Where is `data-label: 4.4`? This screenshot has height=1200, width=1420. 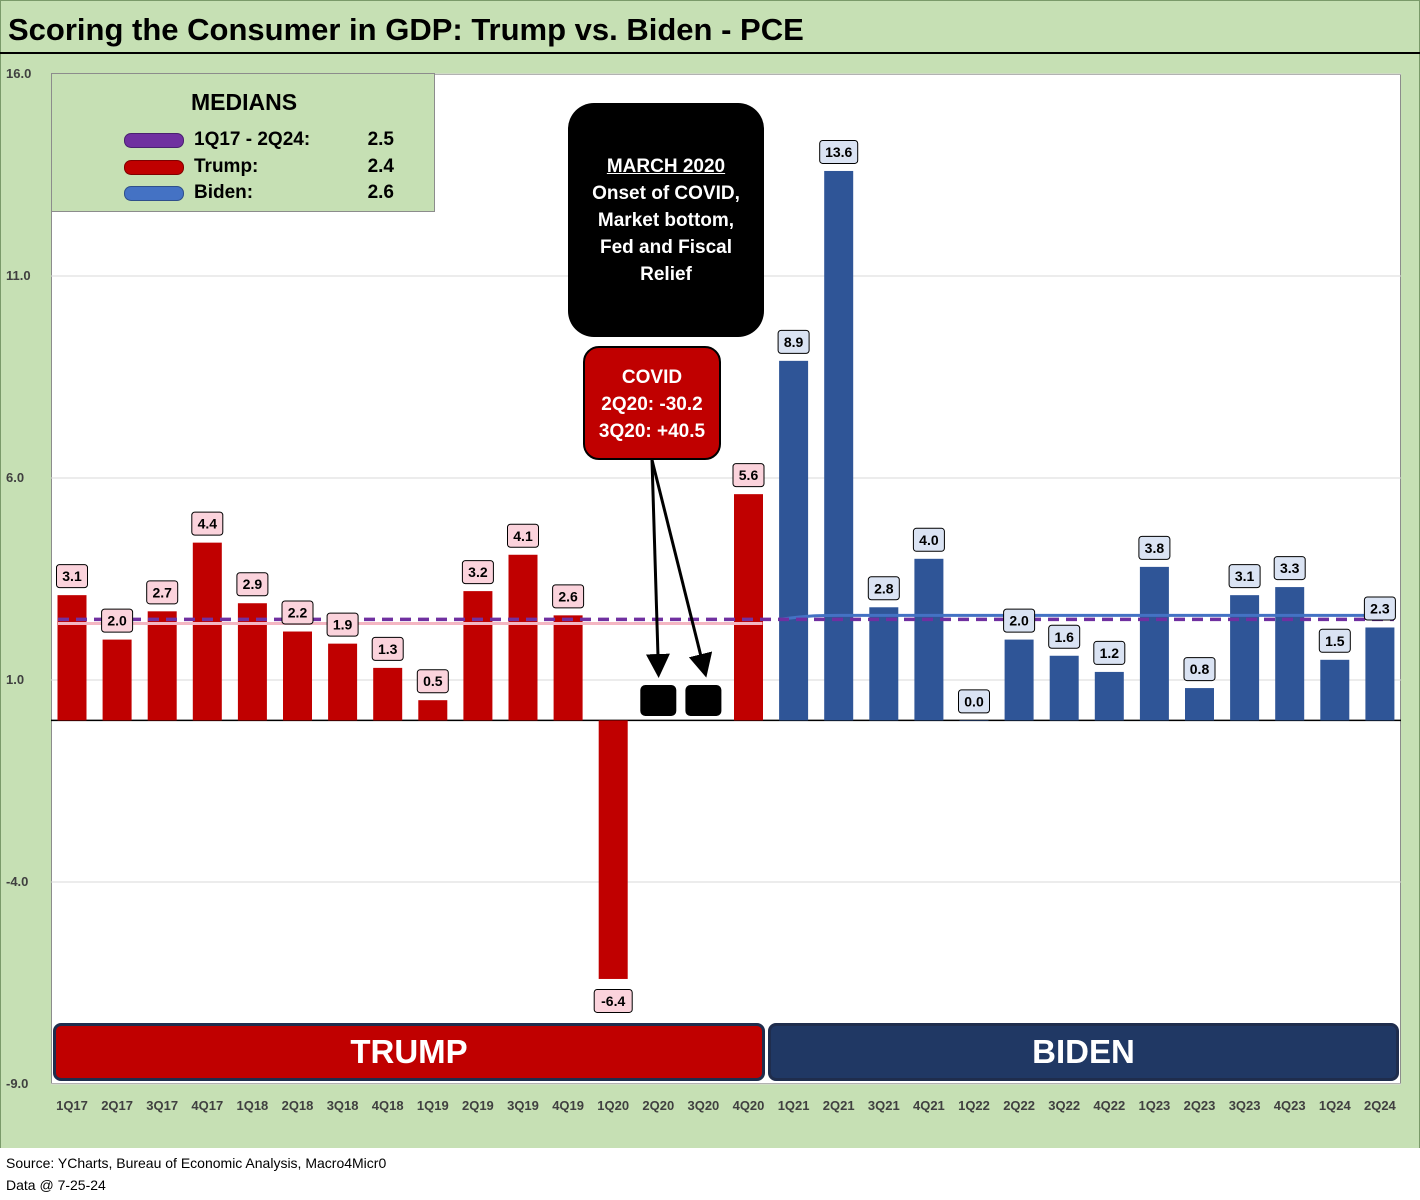 data-label: 4.4 is located at coordinates (207, 523).